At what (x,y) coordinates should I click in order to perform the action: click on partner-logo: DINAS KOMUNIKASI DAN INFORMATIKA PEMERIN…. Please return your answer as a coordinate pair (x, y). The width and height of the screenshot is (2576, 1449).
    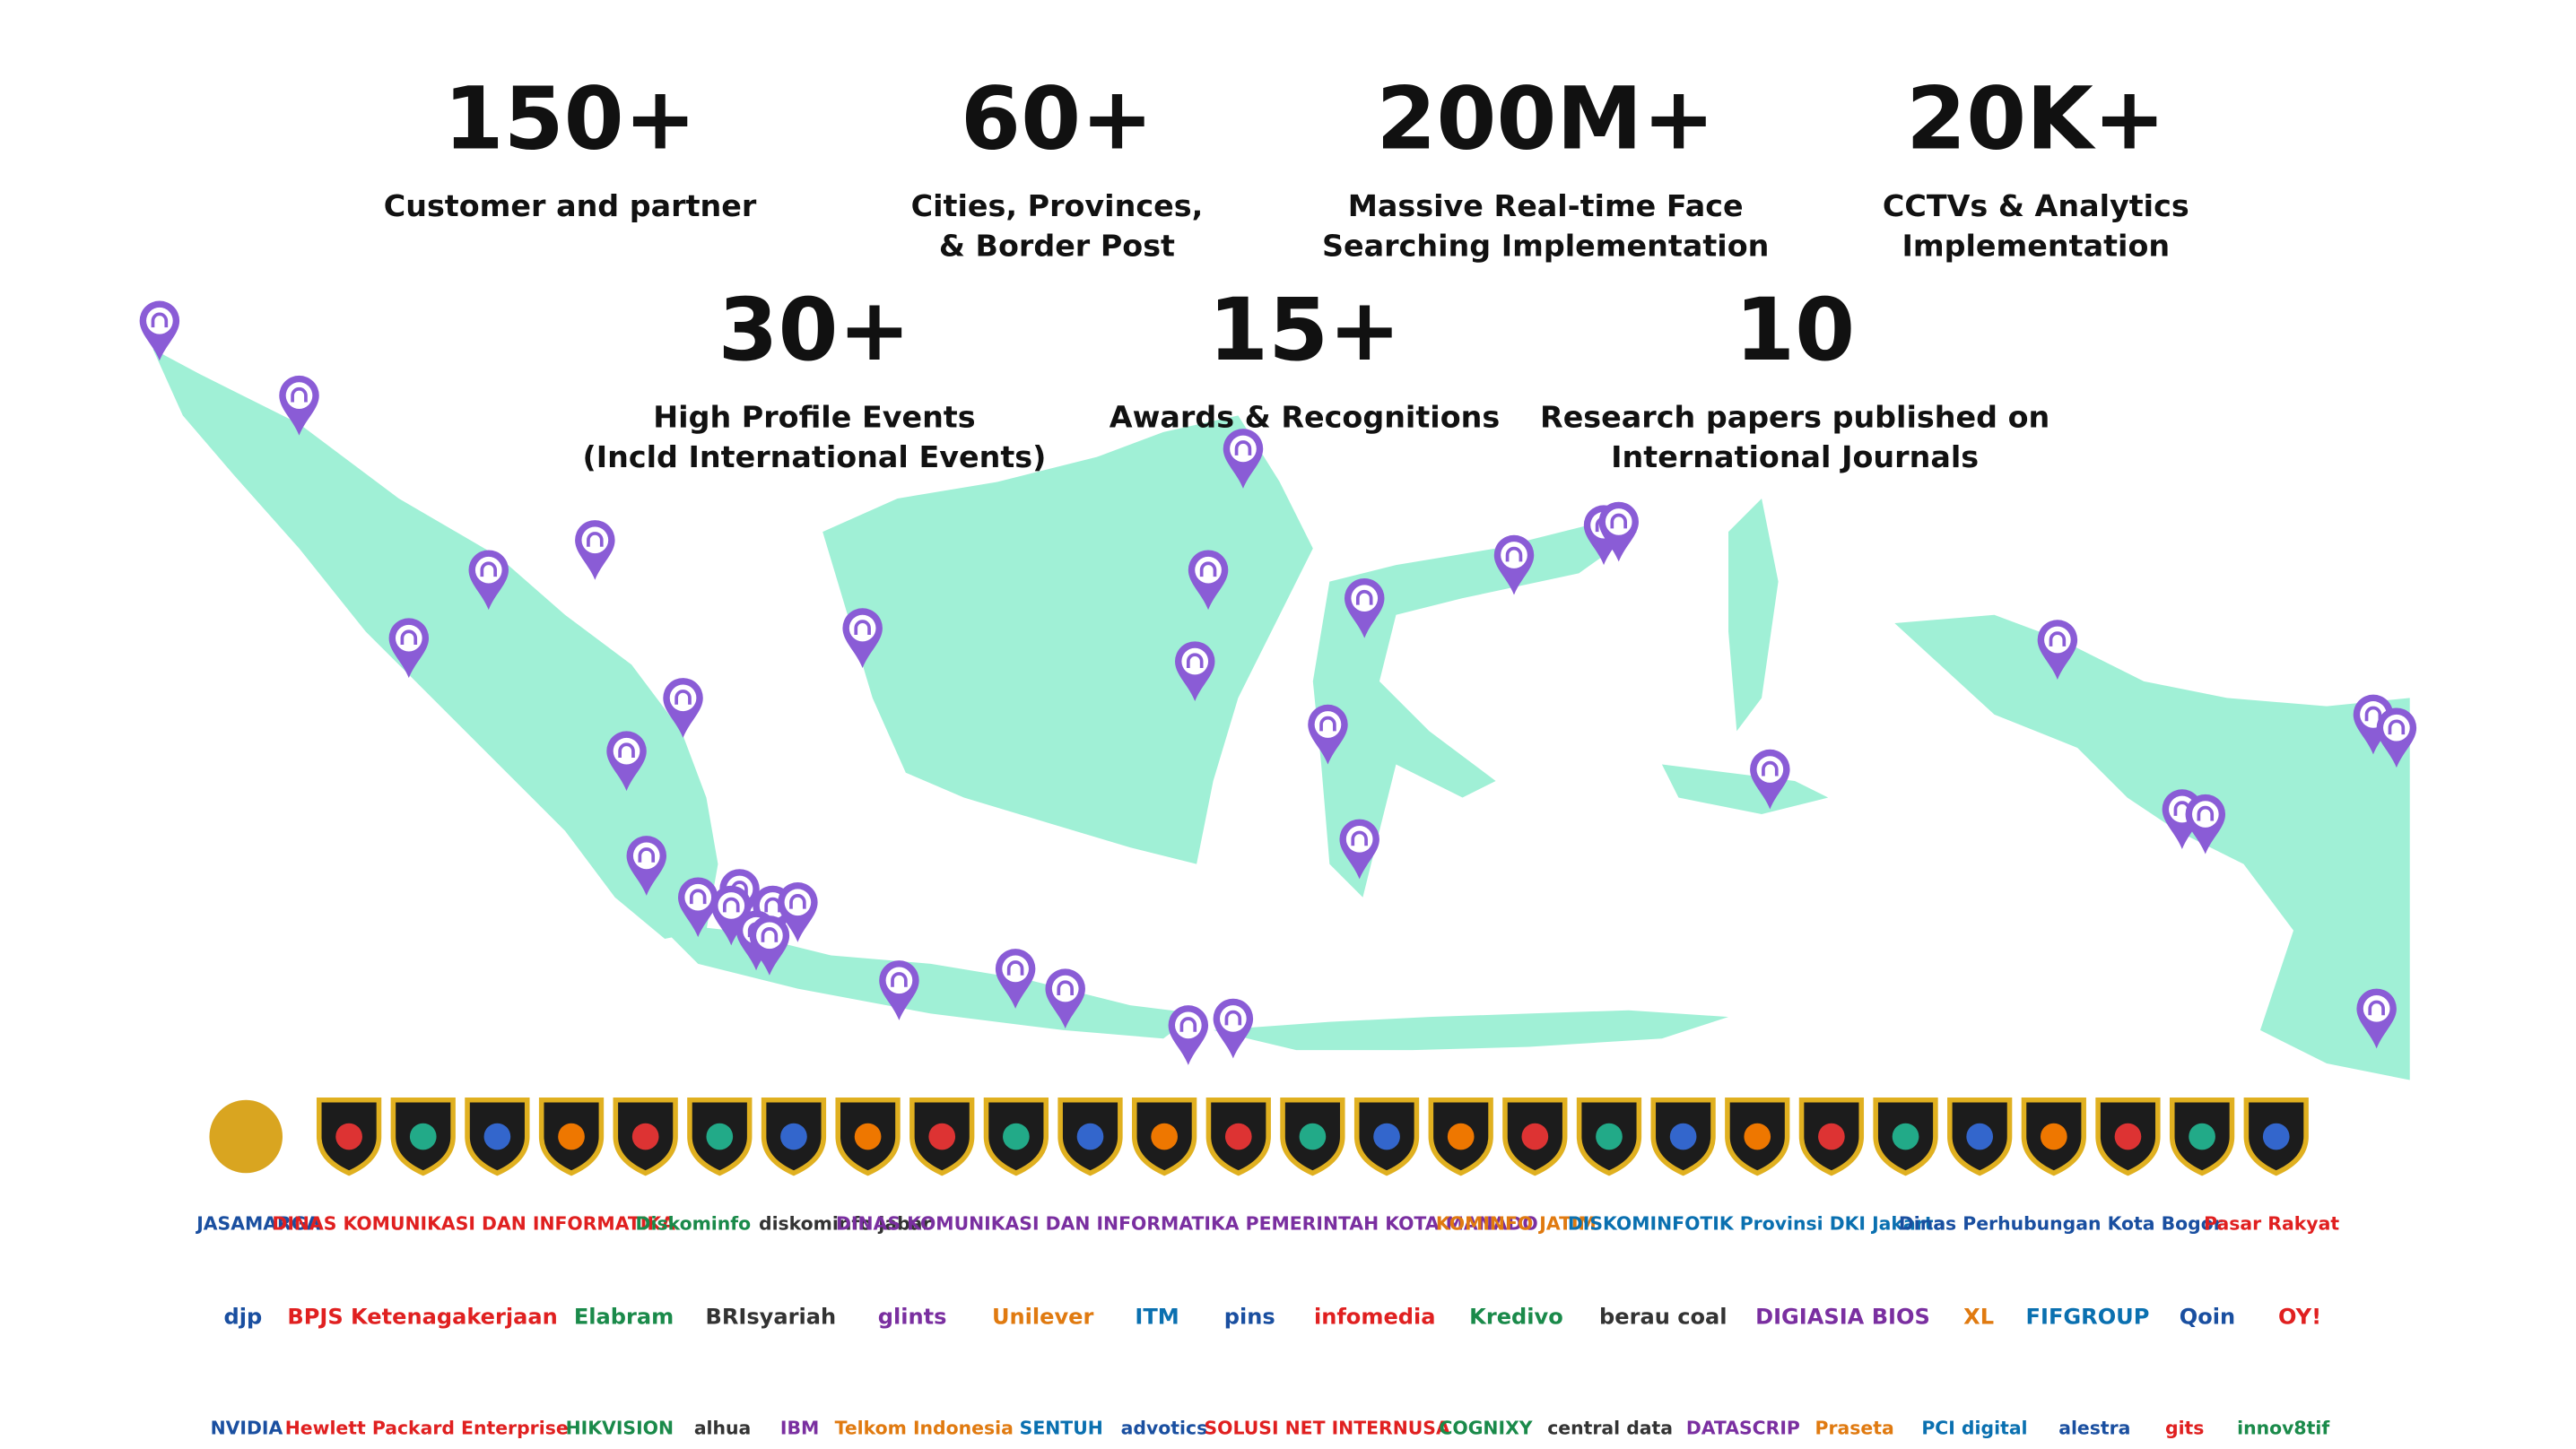
    Looking at the image, I should click on (1187, 1224).